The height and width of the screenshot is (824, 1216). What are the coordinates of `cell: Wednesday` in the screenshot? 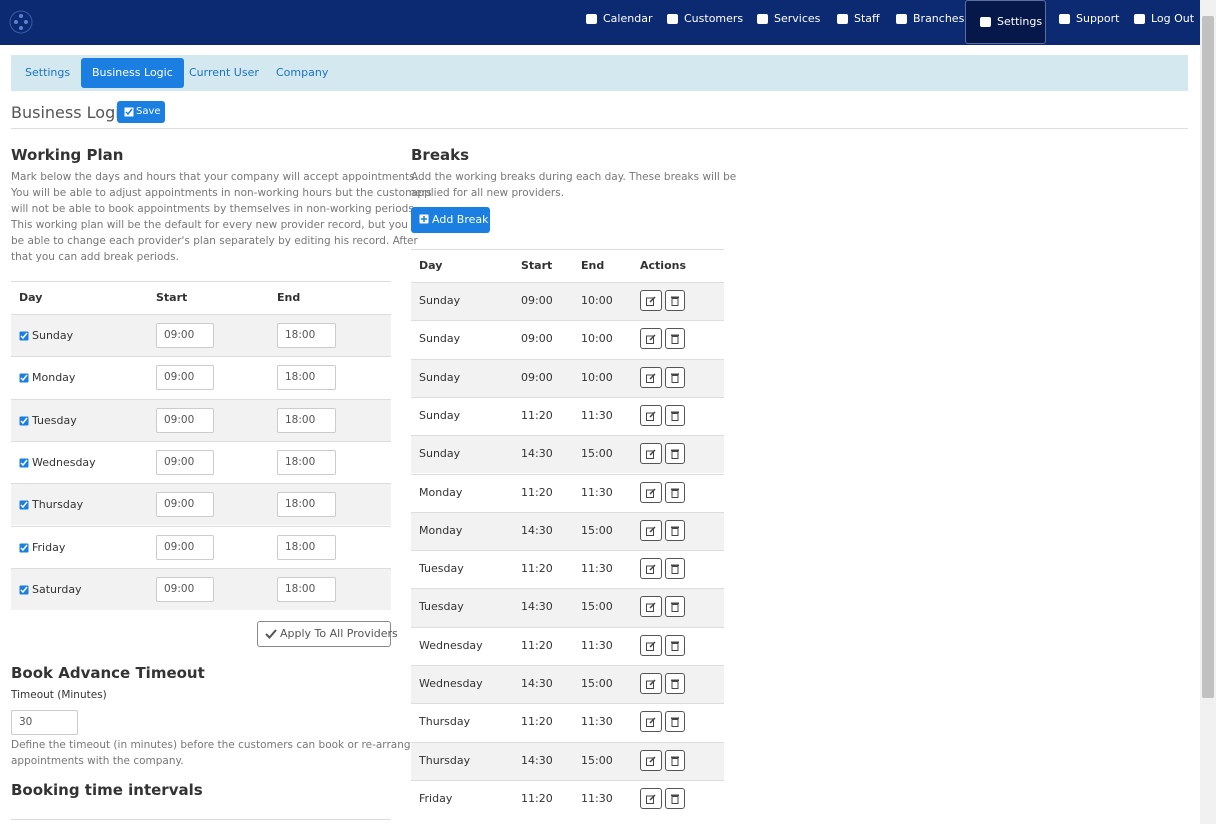 It's located at (451, 683).